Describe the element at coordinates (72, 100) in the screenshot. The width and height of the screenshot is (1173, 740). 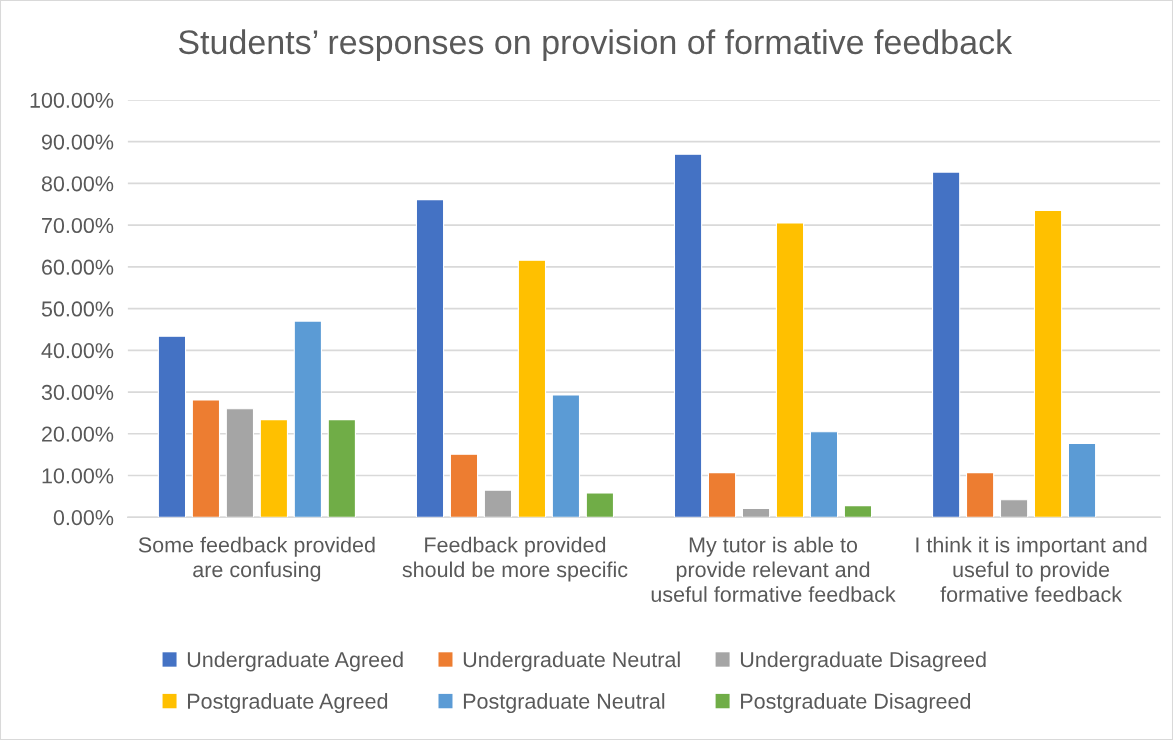
I see `y-tick-label: 100.00%` at that location.